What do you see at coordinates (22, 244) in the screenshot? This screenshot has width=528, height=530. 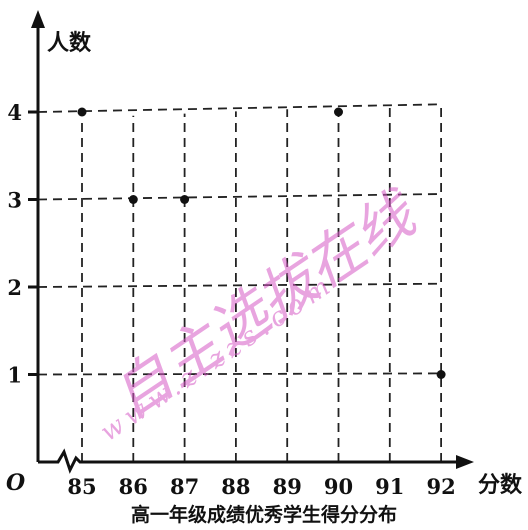 I see `y-tick-labels: 1 2 3 4` at bounding box center [22, 244].